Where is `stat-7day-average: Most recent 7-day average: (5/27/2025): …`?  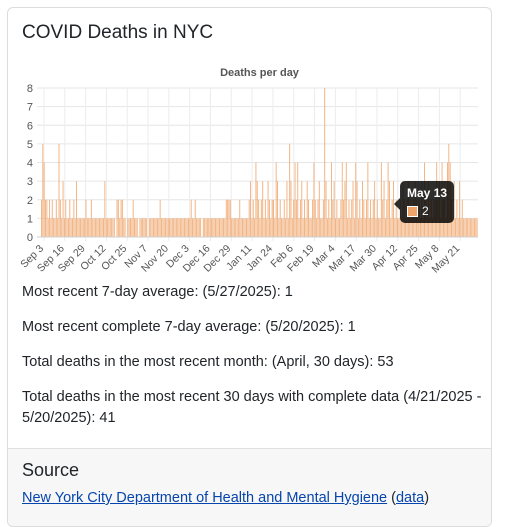
stat-7day-average: Most recent 7-day average: (5/27/2025): … is located at coordinates (157, 292).